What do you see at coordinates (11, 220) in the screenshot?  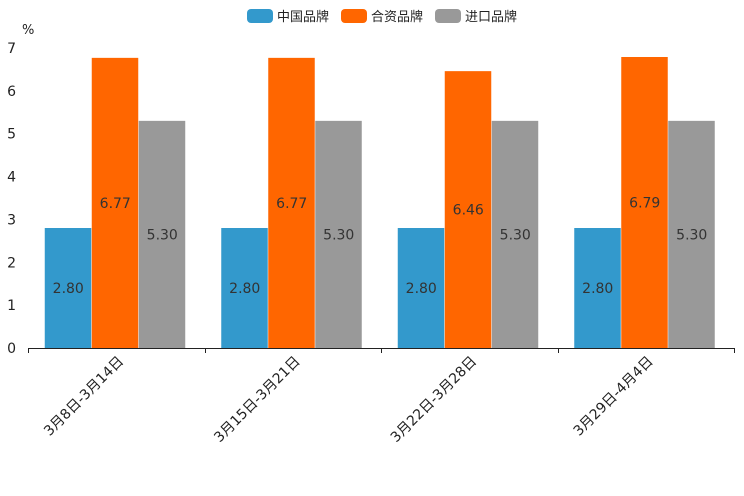 I see `y-tick-label: 3` at bounding box center [11, 220].